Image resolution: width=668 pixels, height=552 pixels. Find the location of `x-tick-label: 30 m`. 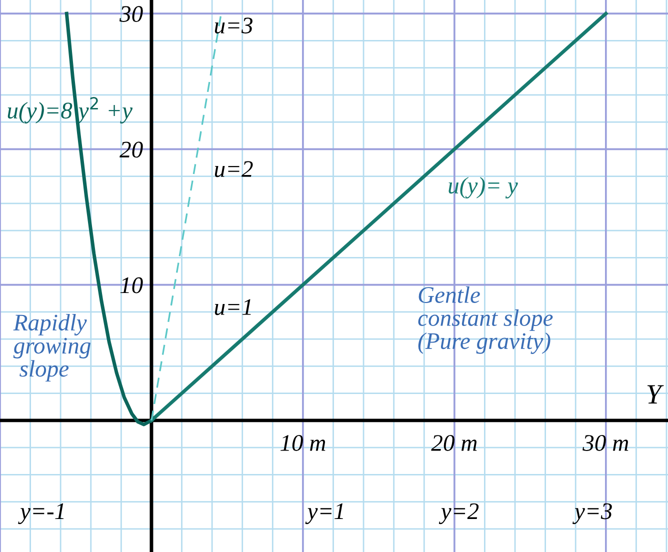

x-tick-label: 30 m is located at coordinates (605, 443).